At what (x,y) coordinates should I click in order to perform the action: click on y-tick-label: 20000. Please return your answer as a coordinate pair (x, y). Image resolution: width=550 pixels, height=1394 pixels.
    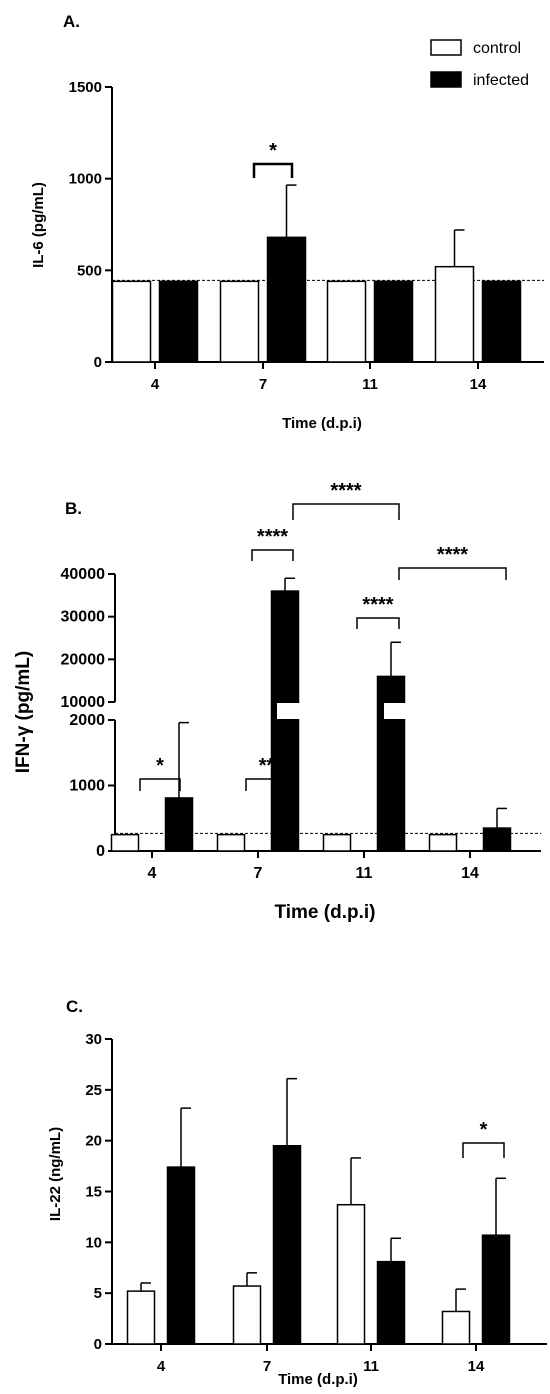
    Looking at the image, I should click on (83, 659).